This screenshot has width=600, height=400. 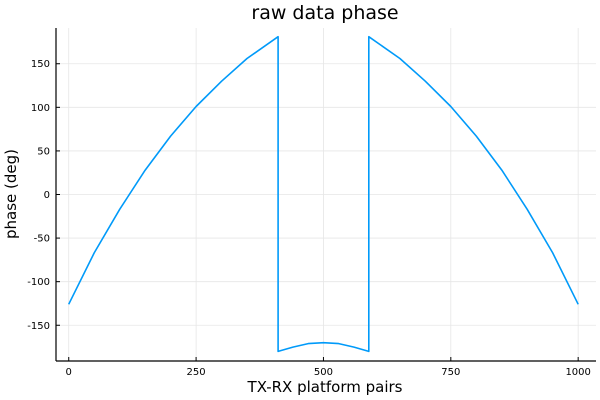 What do you see at coordinates (47, 195) in the screenshot?
I see `y-tick-label: 0` at bounding box center [47, 195].